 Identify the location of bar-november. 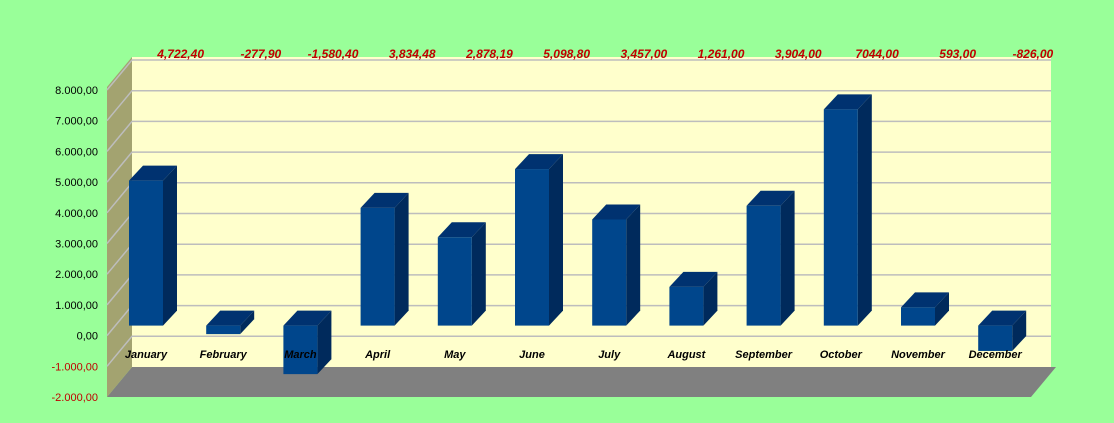
(925, 309).